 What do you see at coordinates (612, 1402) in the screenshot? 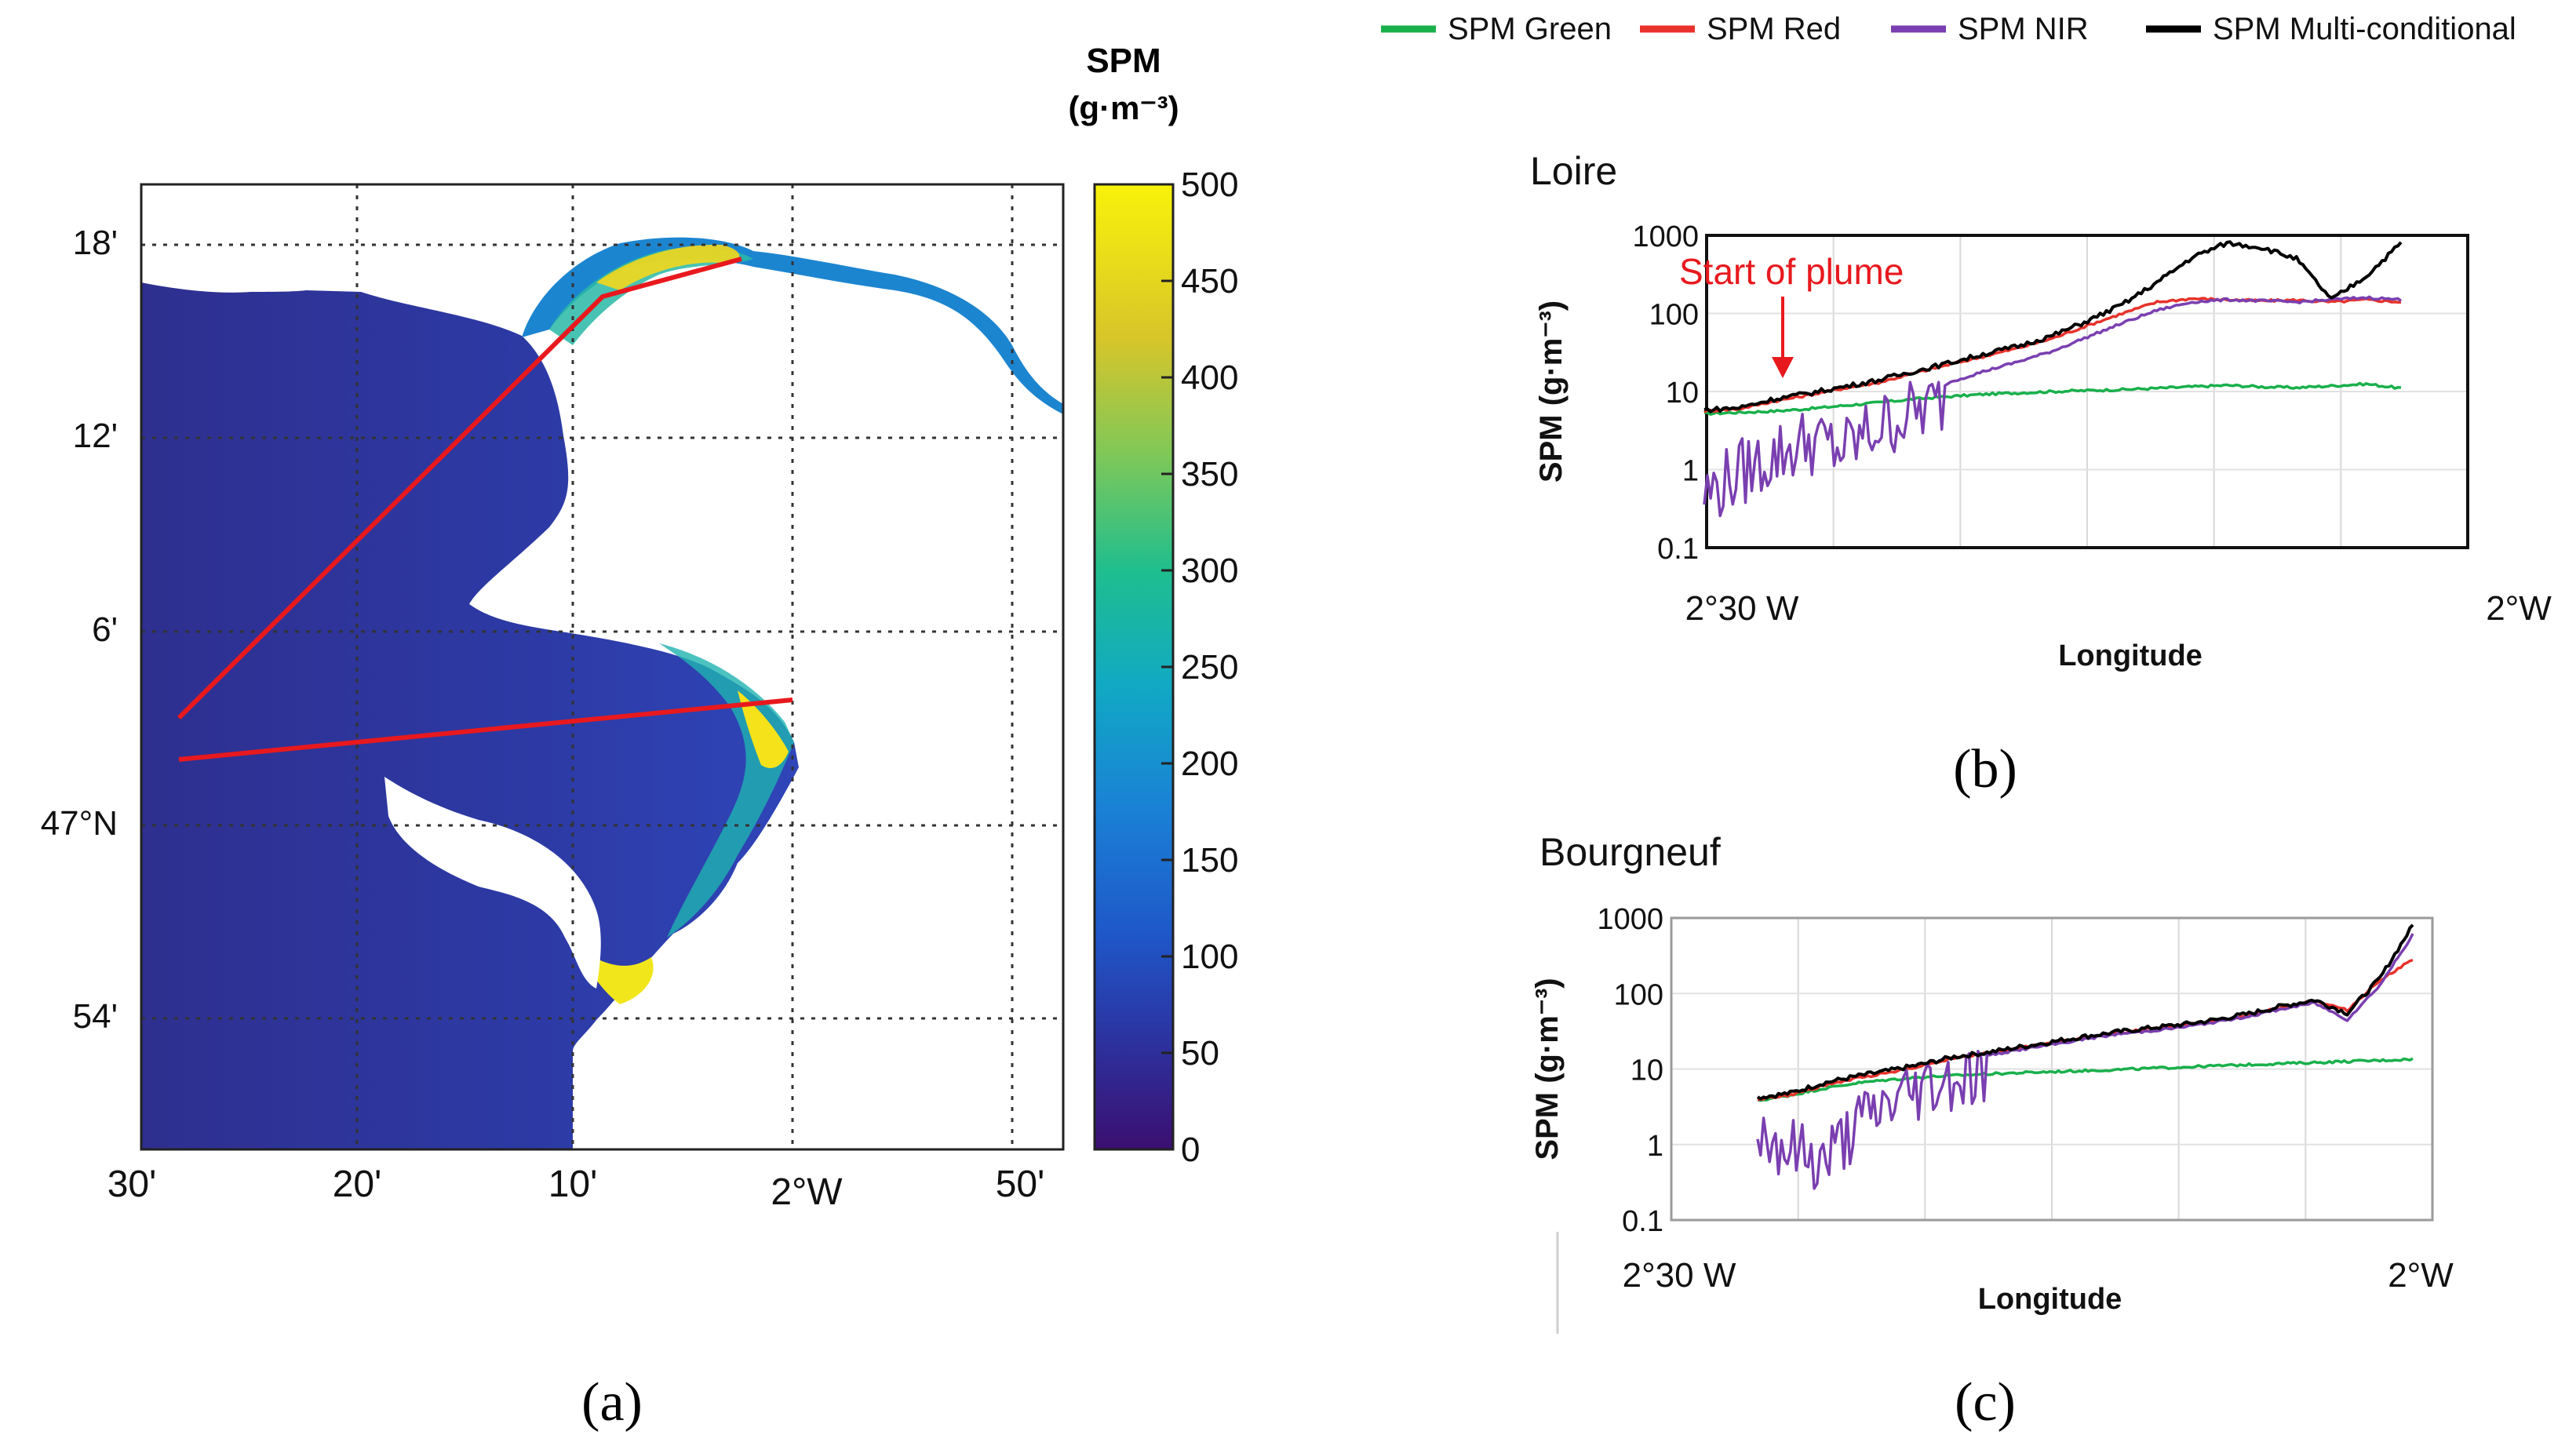
I see `panel-label-a: (a)` at bounding box center [612, 1402].